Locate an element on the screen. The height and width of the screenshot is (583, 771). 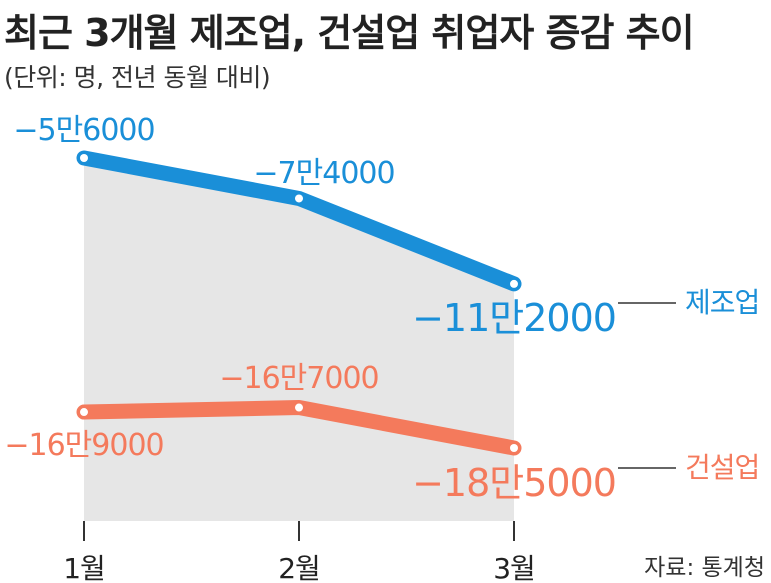
x-tick-label: 2월 is located at coordinates (299, 567).